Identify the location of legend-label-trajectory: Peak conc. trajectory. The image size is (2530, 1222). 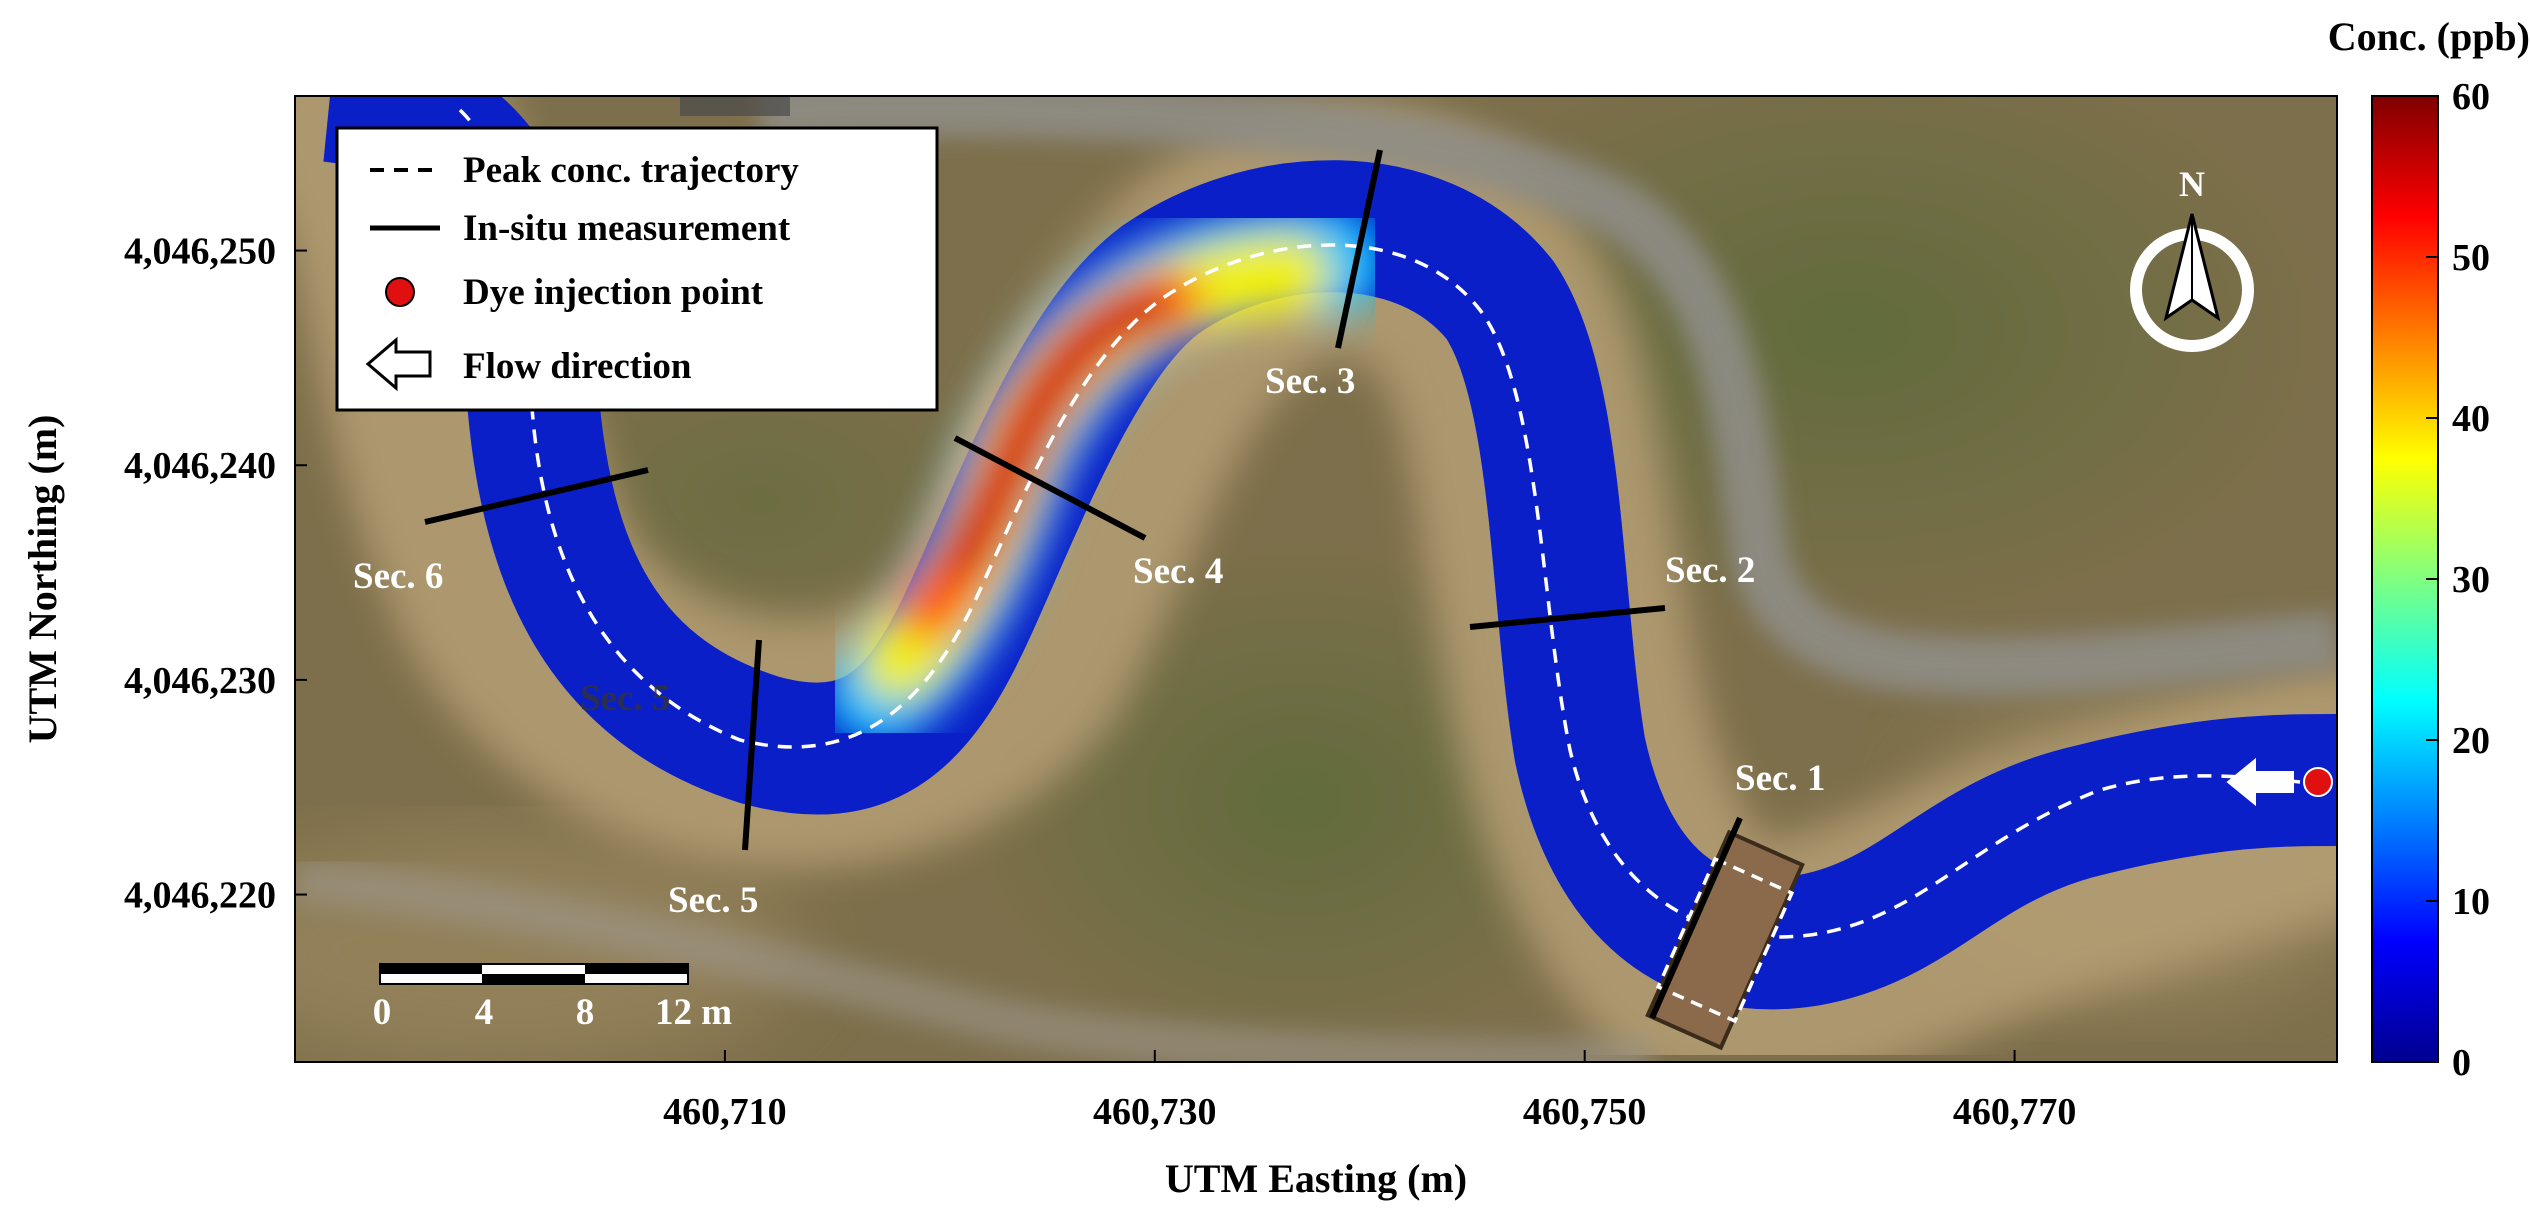
(631, 170).